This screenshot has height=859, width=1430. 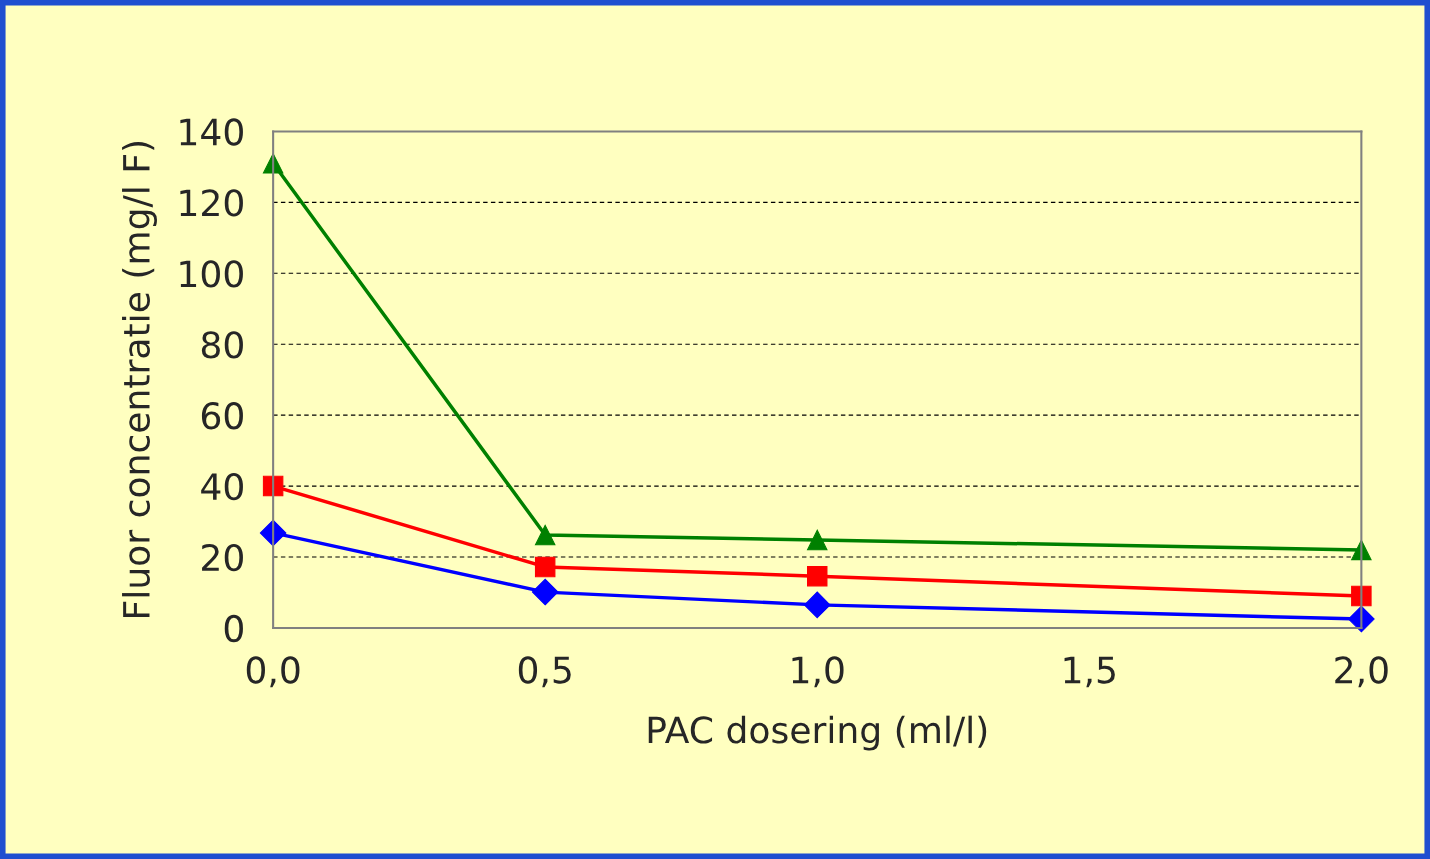 What do you see at coordinates (222, 557) in the screenshot?
I see `y-tick-label: 20` at bounding box center [222, 557].